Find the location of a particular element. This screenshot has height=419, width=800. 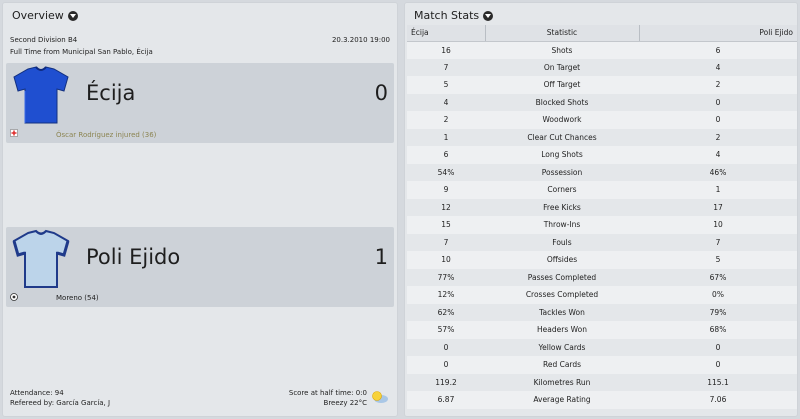

stat-label: Off Target is located at coordinates (562, 85).